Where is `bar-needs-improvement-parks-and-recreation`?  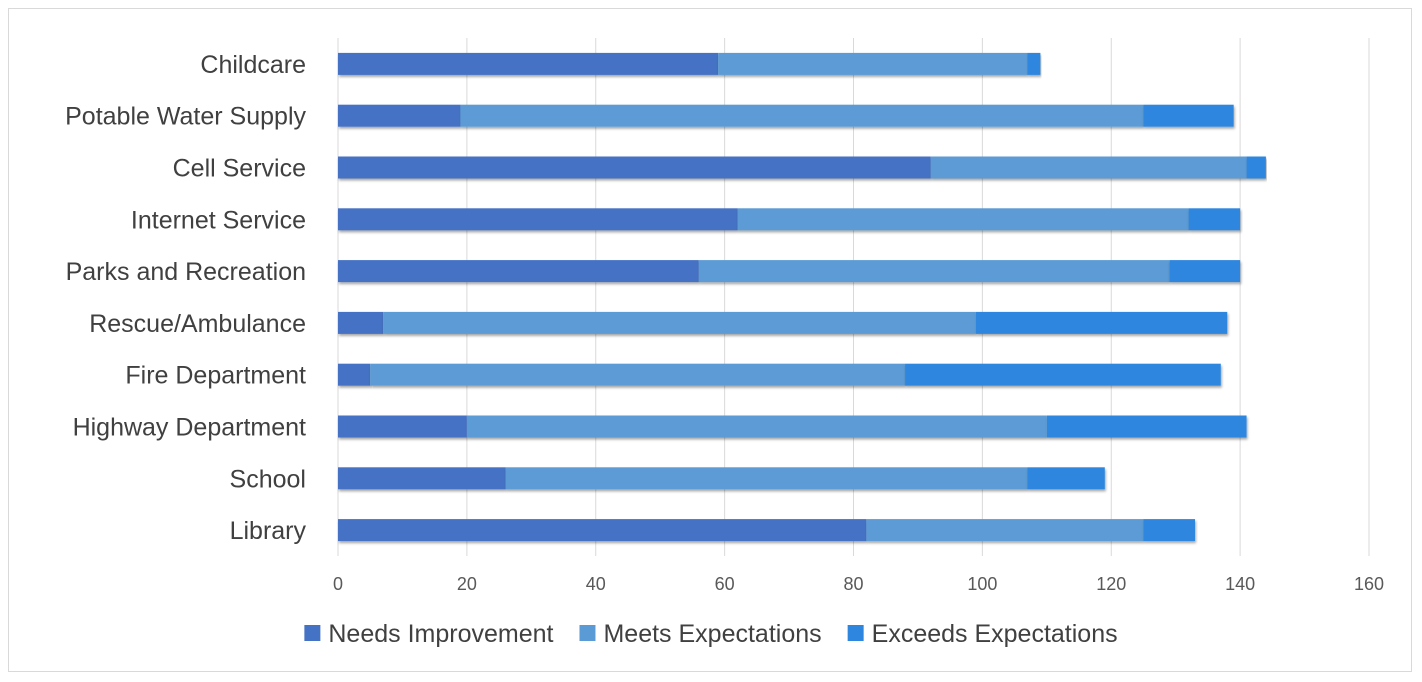
bar-needs-improvement-parks-and-recreation is located at coordinates (518, 271).